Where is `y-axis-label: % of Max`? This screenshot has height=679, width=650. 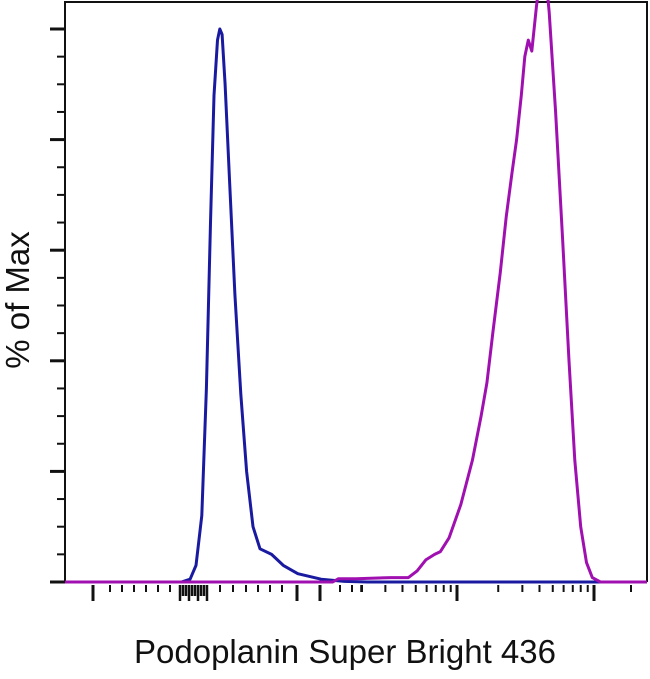 y-axis-label: % of Max is located at coordinates (18, 300).